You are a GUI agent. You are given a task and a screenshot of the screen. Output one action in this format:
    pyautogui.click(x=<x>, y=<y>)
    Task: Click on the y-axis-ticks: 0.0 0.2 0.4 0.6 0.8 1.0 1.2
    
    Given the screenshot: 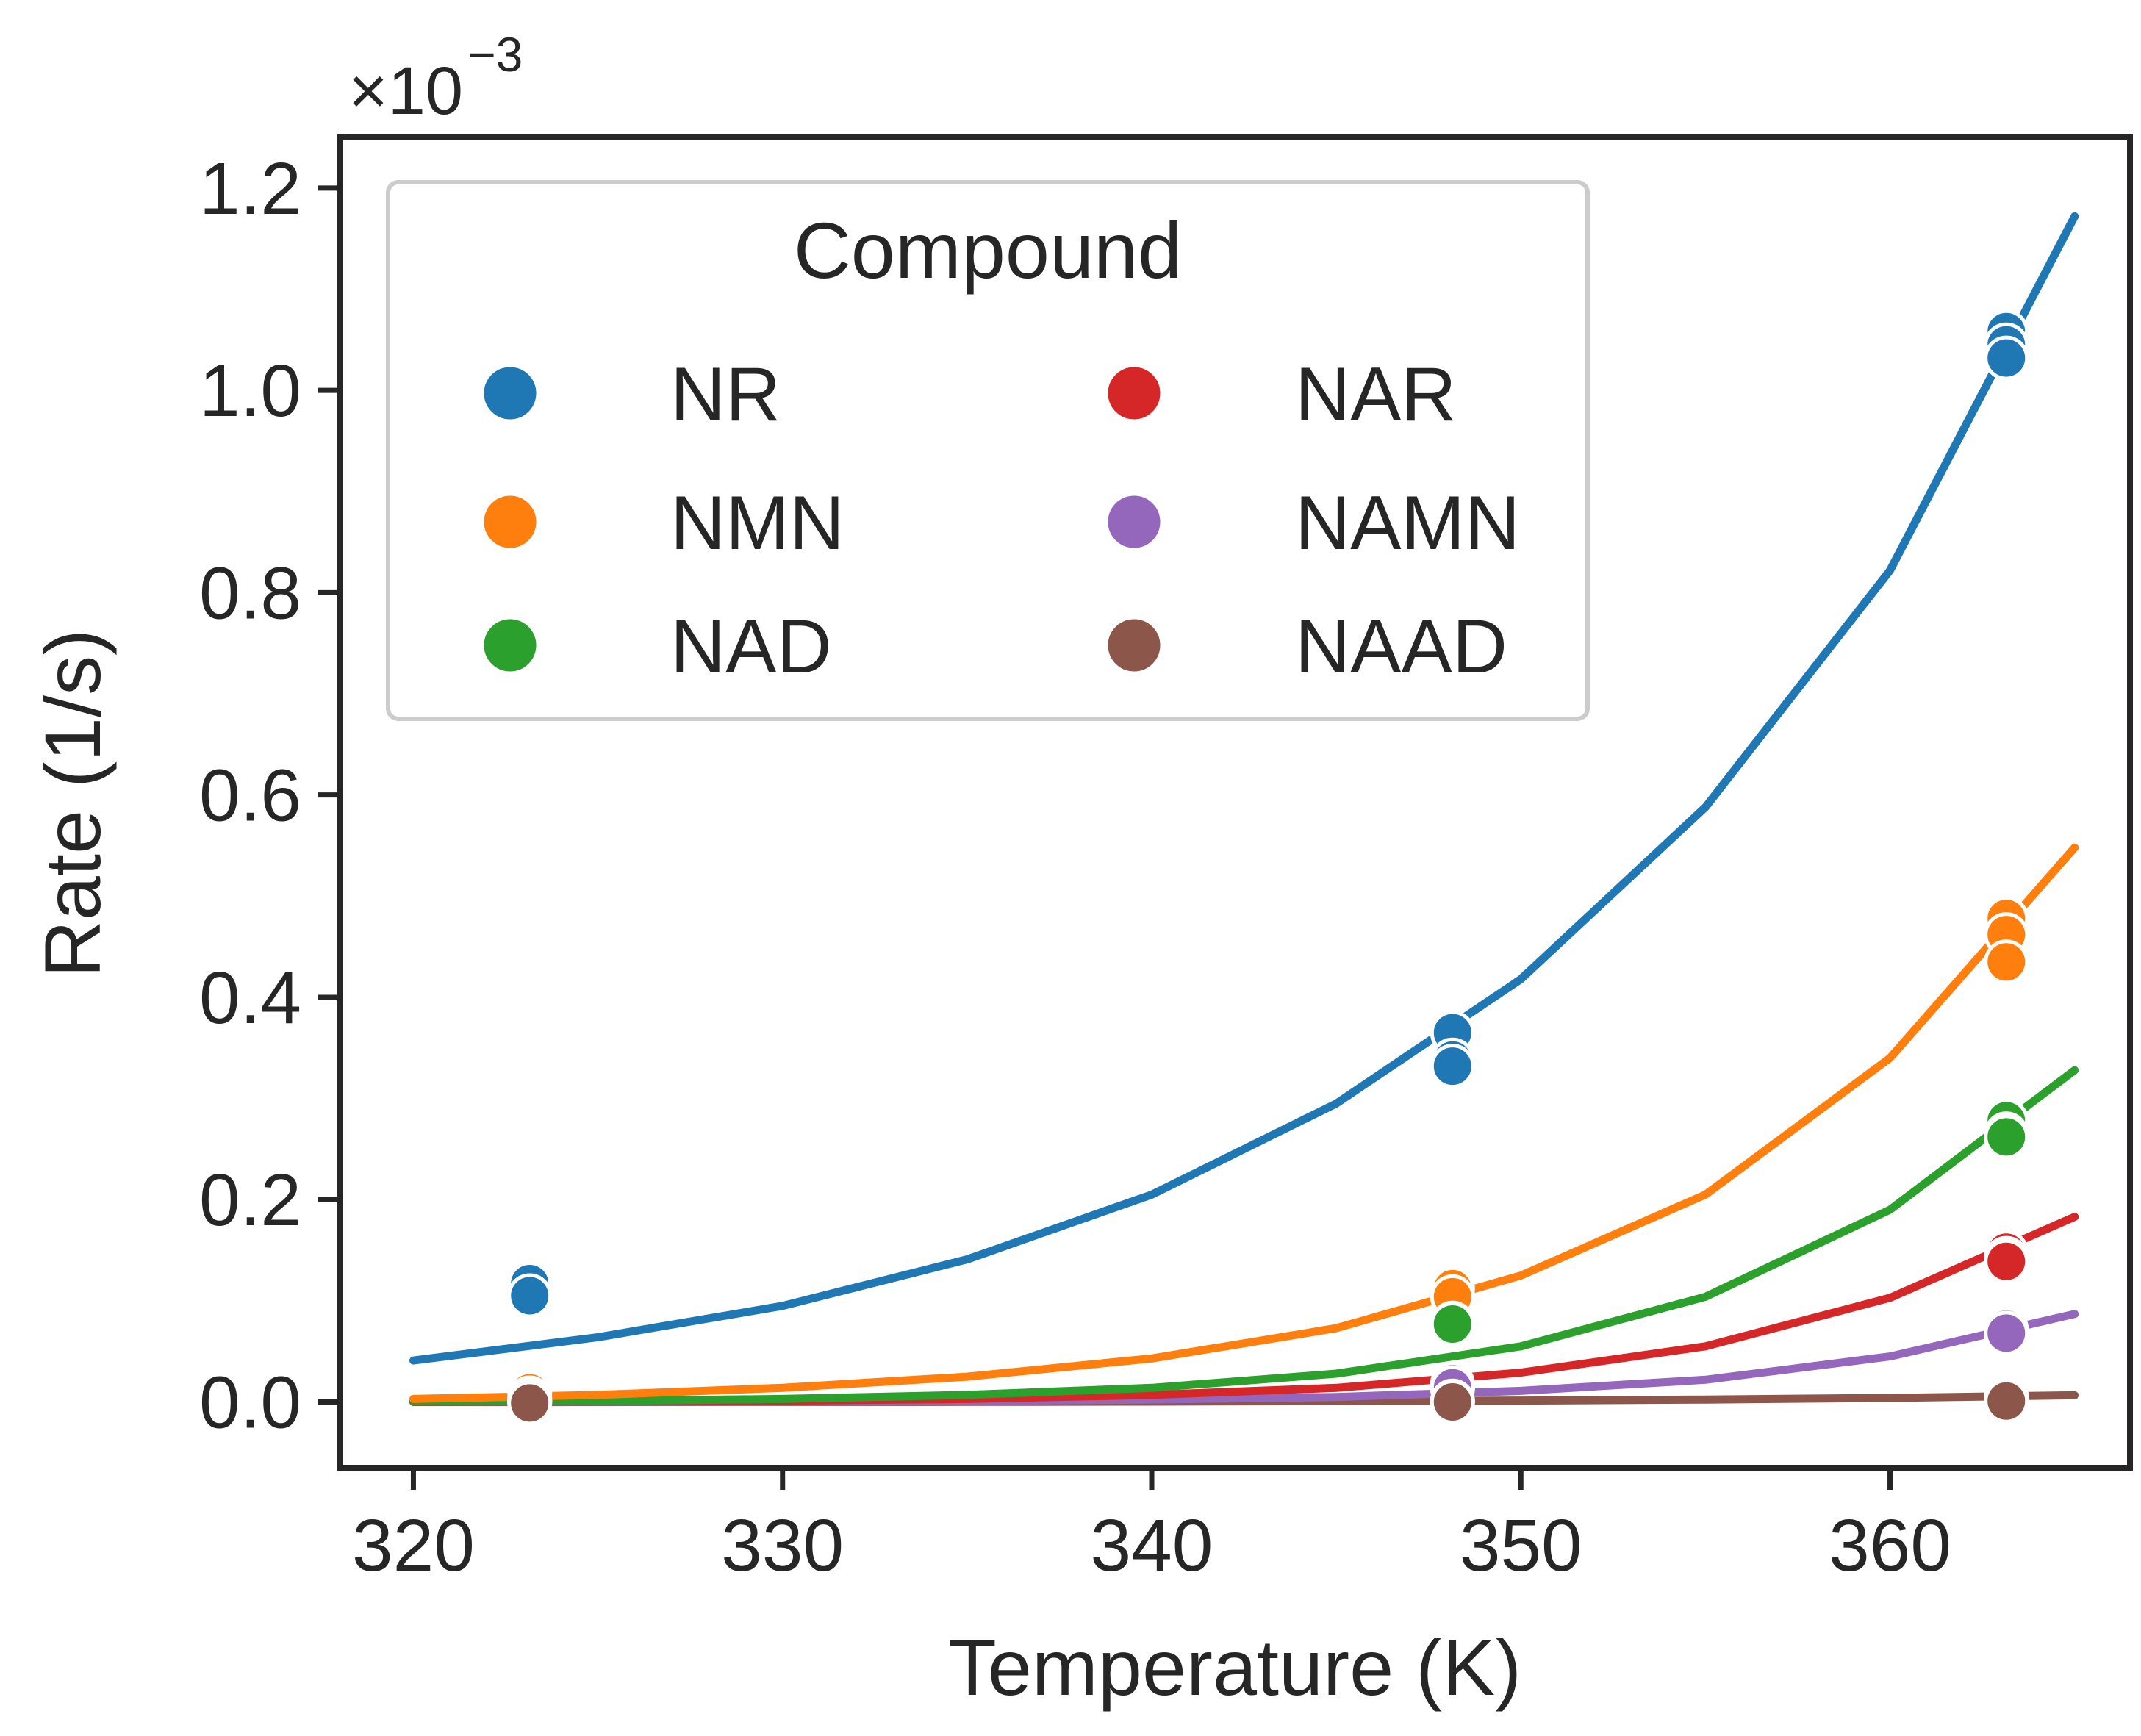 What is the action you would take?
    pyautogui.click(x=269, y=796)
    